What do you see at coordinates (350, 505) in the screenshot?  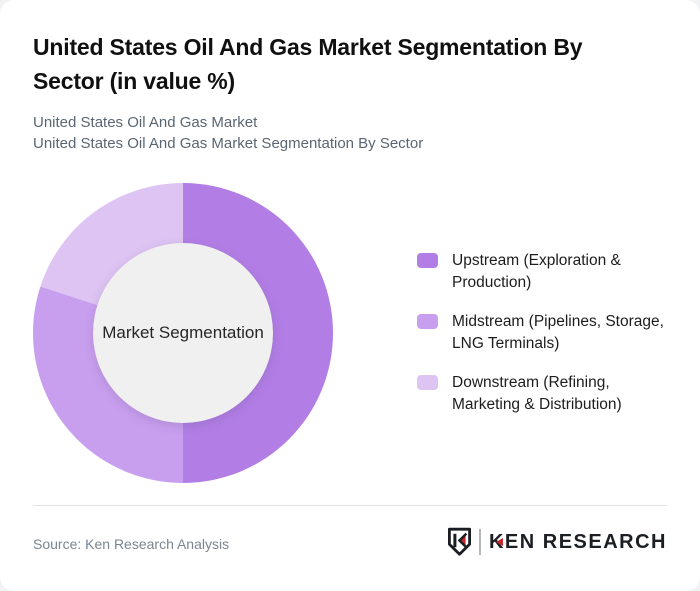 I see `footer-divider` at bounding box center [350, 505].